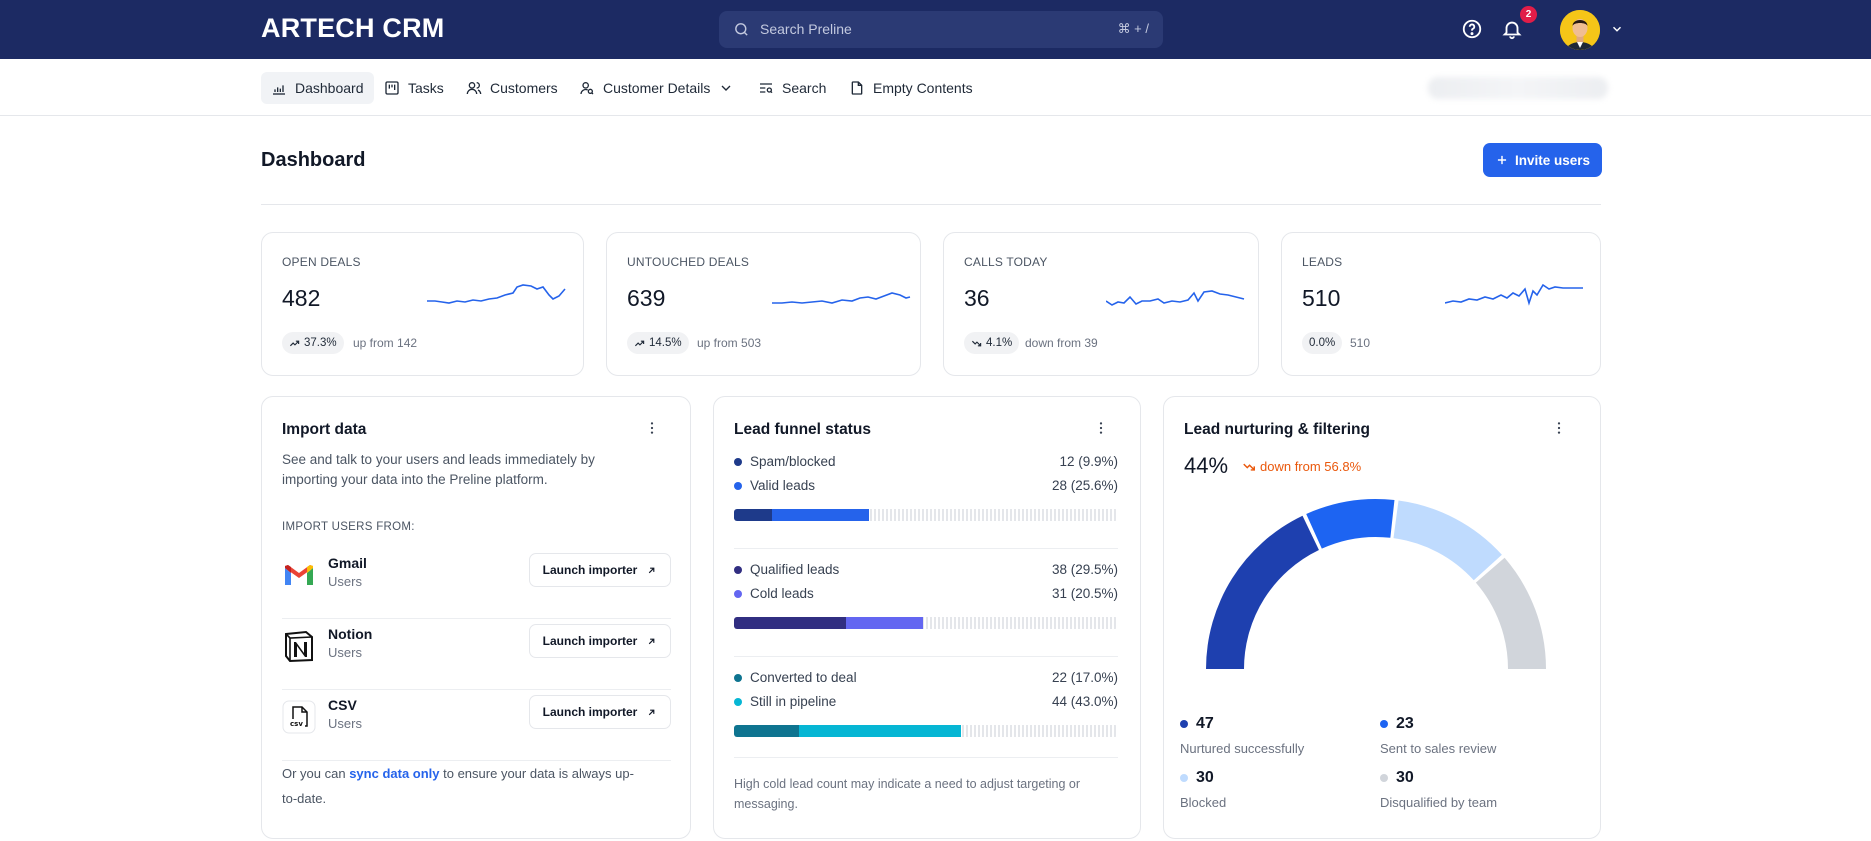 Image resolution: width=1871 pixels, height=841 pixels. Describe the element at coordinates (345, 723) in the screenshot. I see `source-sub: Users` at that location.